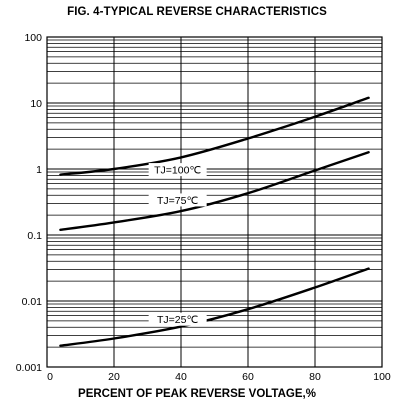  What do you see at coordinates (197, 12) in the screenshot?
I see `chart-title: FIG. 4-TYPICAL REVERSE CHARACTERISTICS` at bounding box center [197, 12].